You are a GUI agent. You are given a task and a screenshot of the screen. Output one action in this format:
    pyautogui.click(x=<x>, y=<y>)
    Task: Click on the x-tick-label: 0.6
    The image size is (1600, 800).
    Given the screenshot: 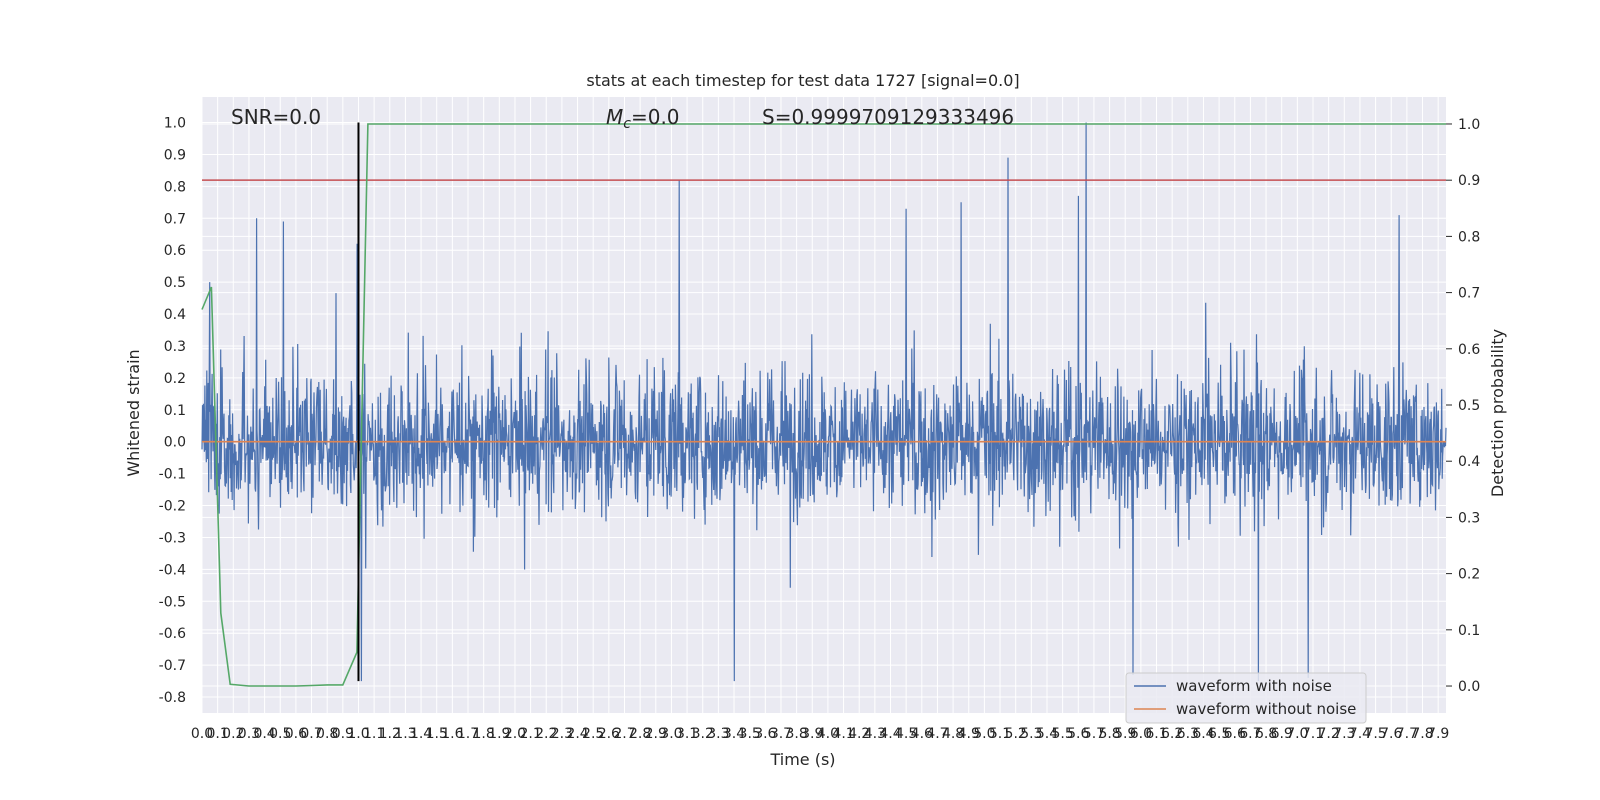 What is the action you would take?
    pyautogui.click(x=296, y=734)
    